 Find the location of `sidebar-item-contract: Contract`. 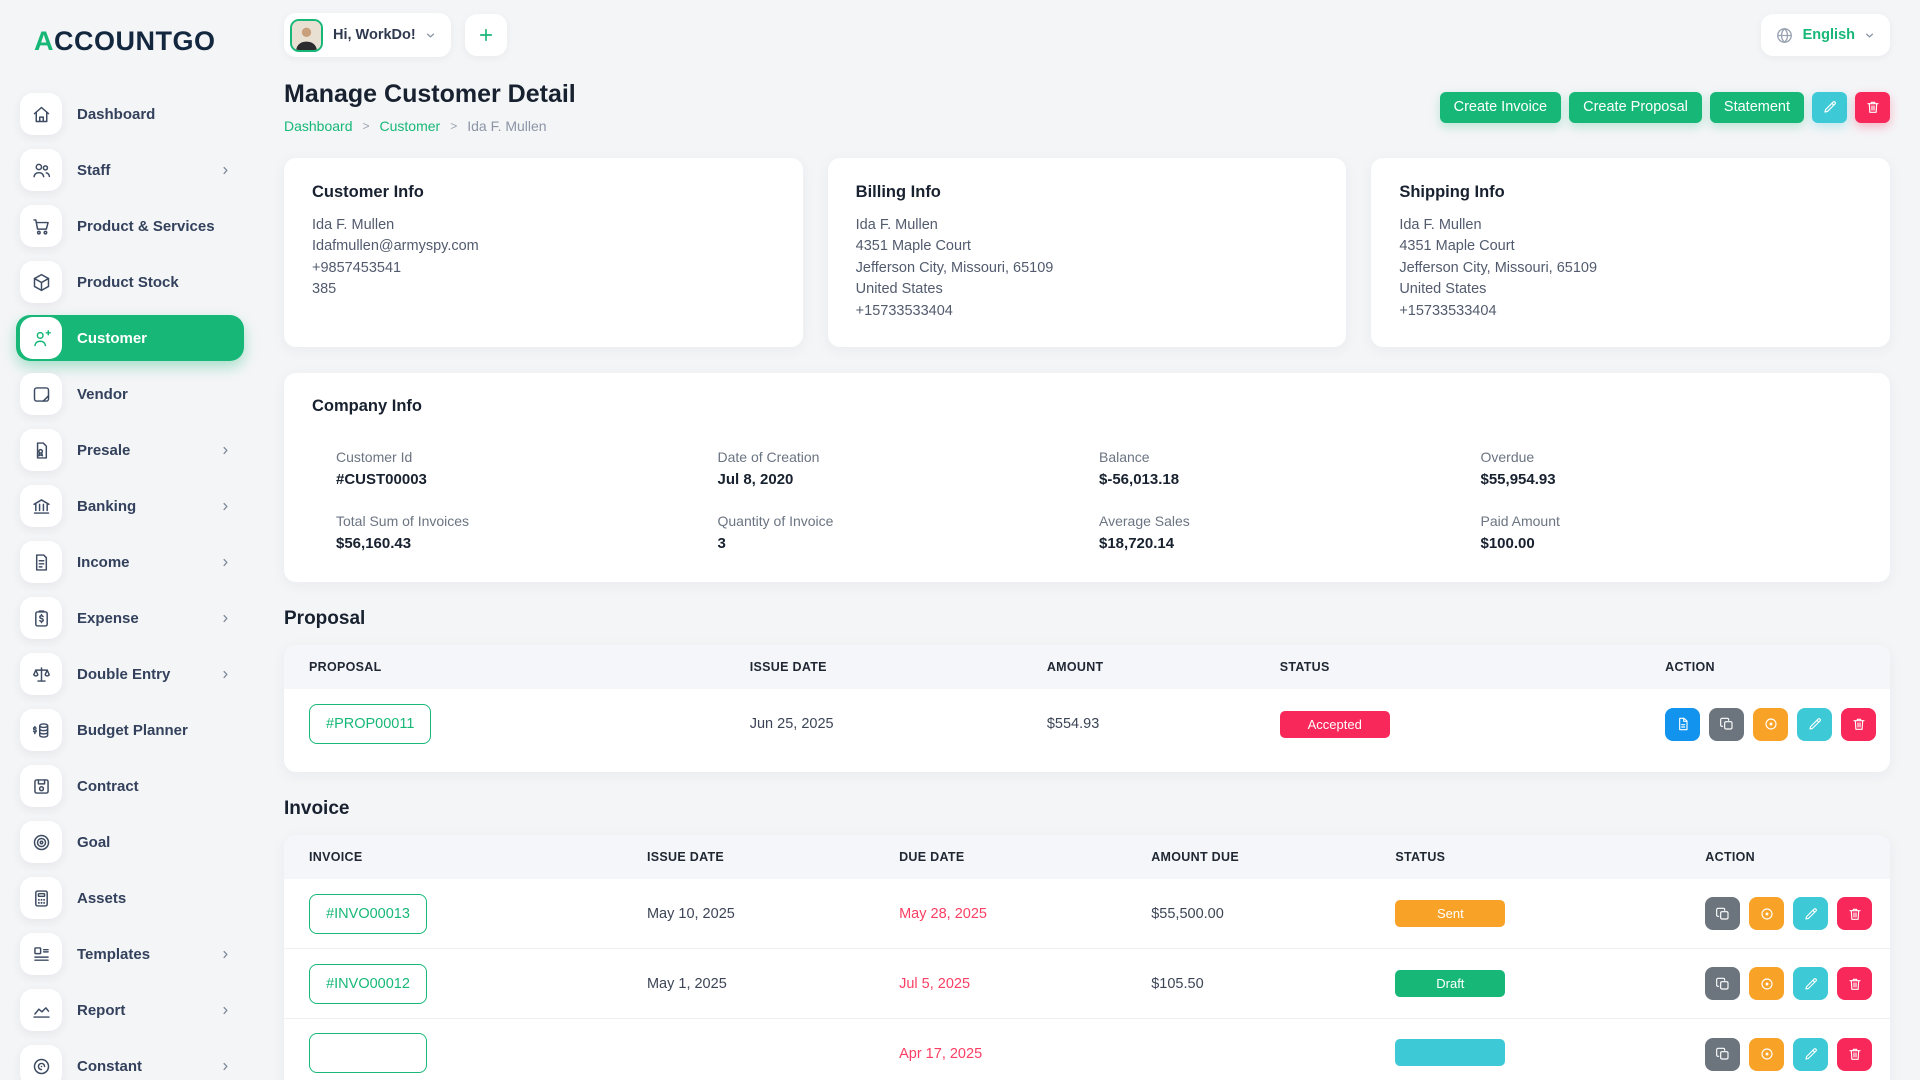

sidebar-item-contract: Contract is located at coordinates (130, 786).